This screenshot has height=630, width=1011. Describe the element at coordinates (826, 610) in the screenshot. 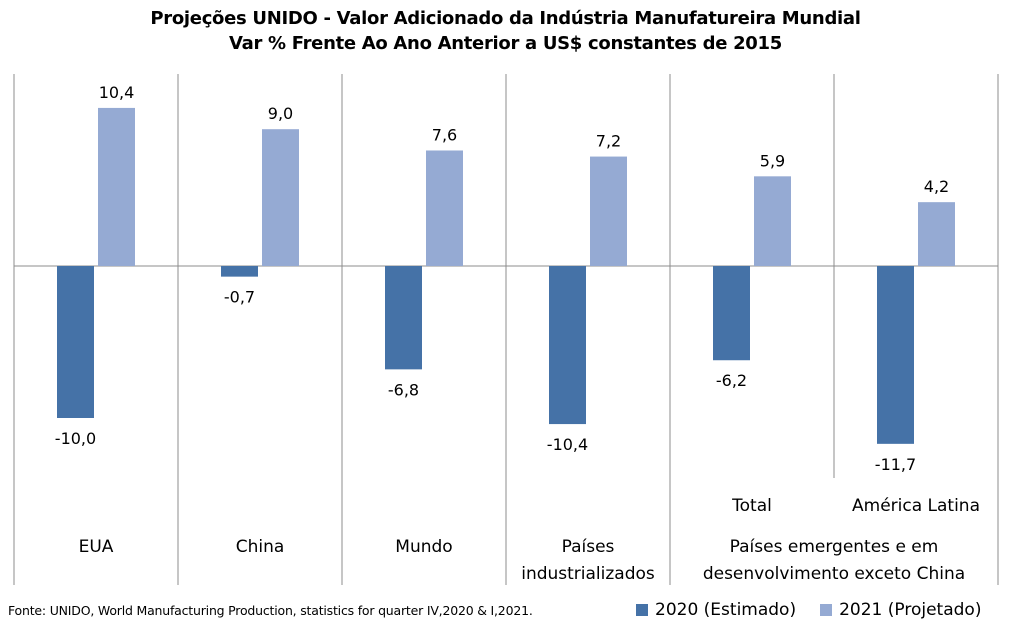

I see `legend-swatch-2021` at that location.